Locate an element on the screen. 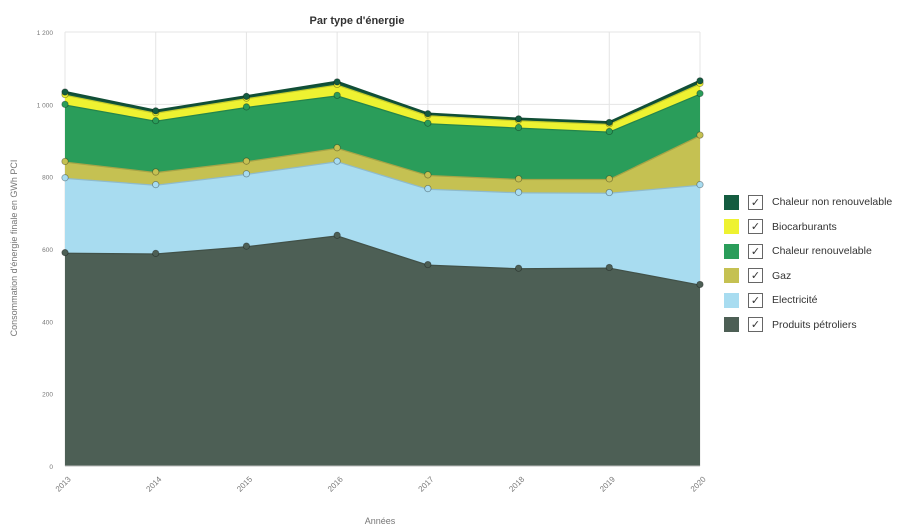 Image resolution: width=917 pixels, height=530 pixels. y-tick-label: 600 is located at coordinates (47, 250).